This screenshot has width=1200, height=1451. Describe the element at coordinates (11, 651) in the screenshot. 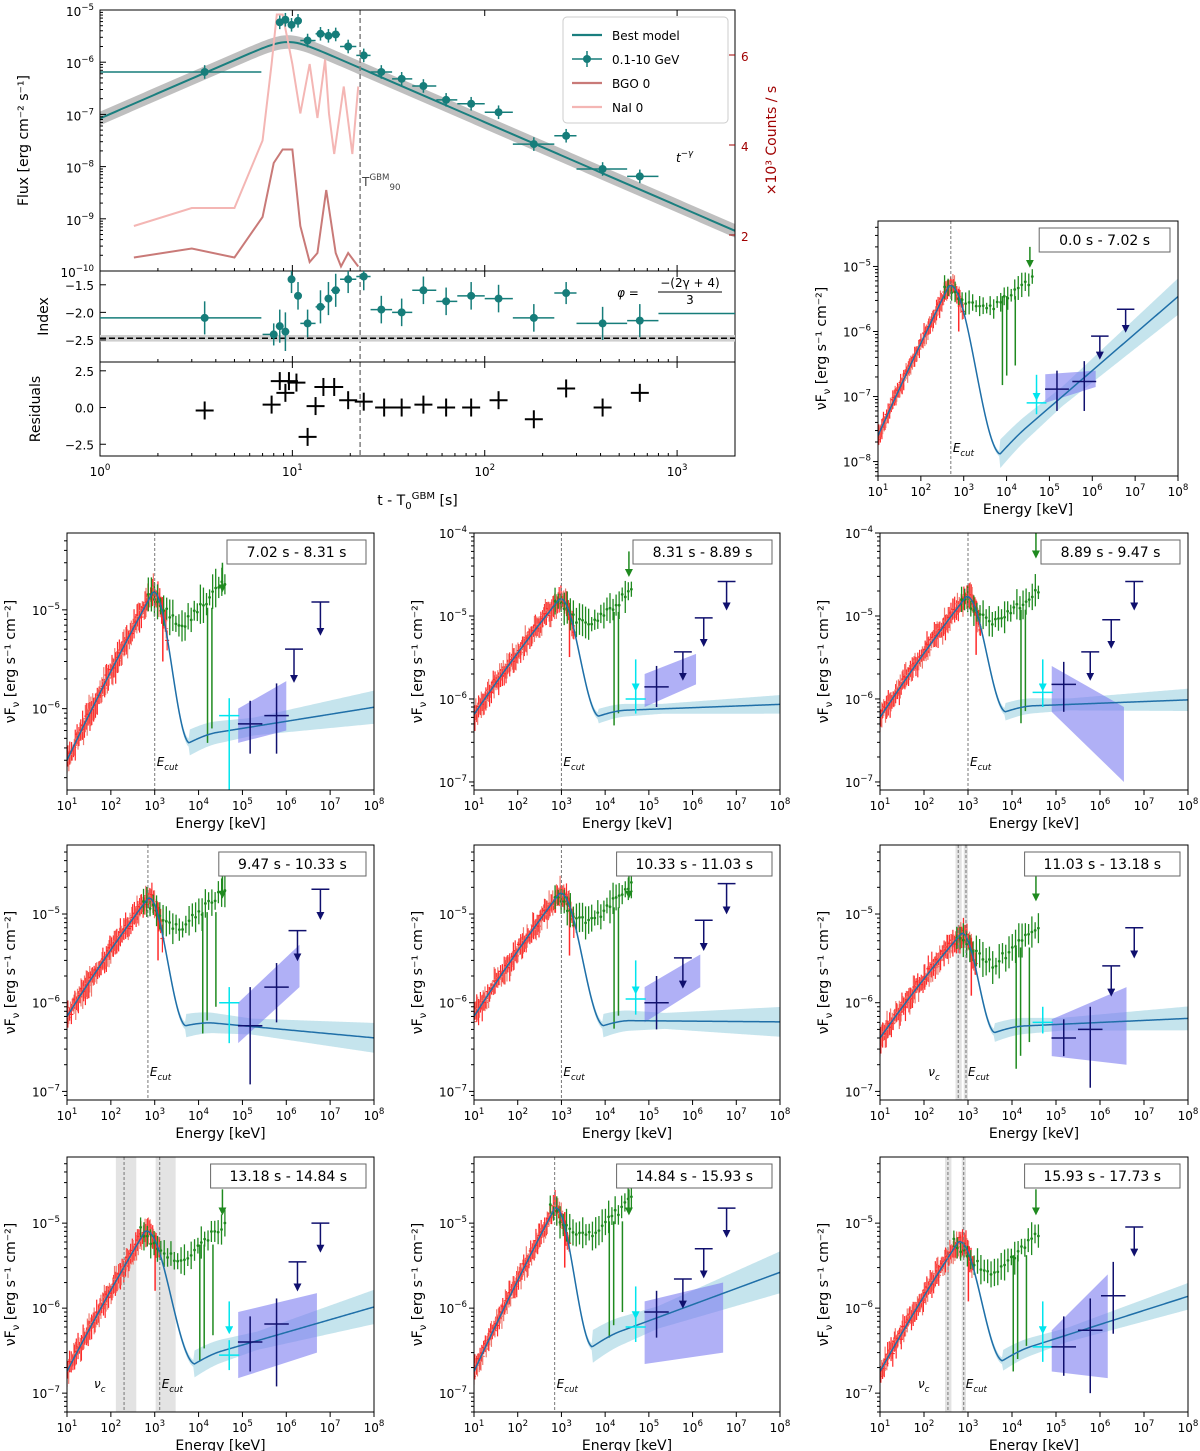

I see `text-part: [erg s⁻¹ cm⁻²]` at that location.